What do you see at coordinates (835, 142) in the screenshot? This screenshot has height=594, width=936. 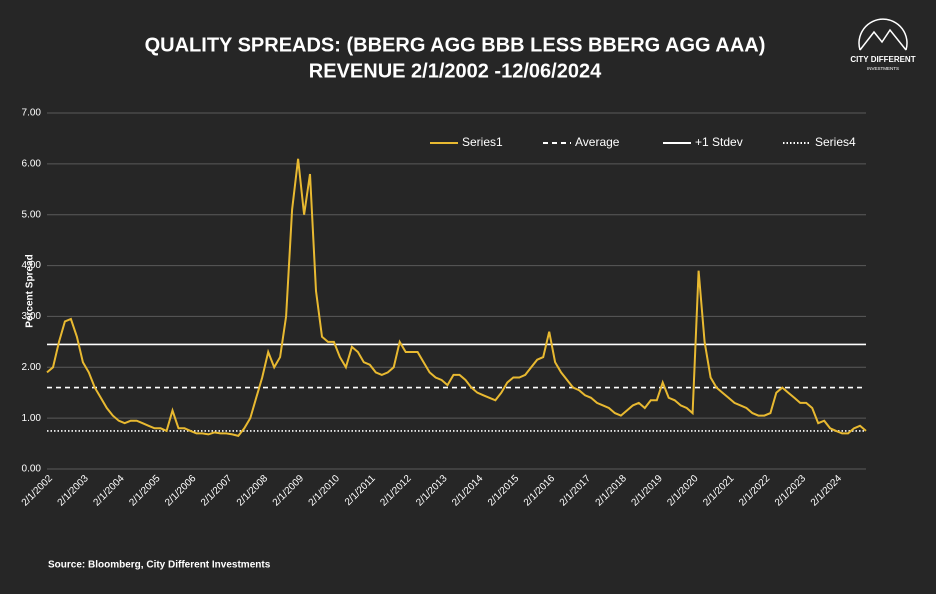 I see `legend-label: Series4` at bounding box center [835, 142].